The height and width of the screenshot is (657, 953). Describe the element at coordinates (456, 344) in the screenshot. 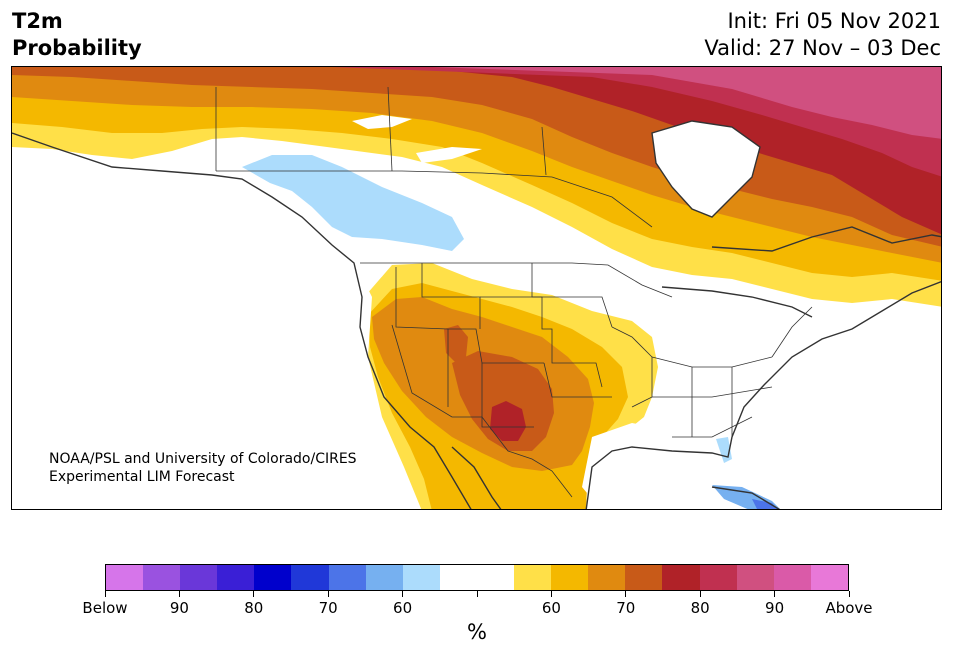

I see `band-above-80-utah` at that location.